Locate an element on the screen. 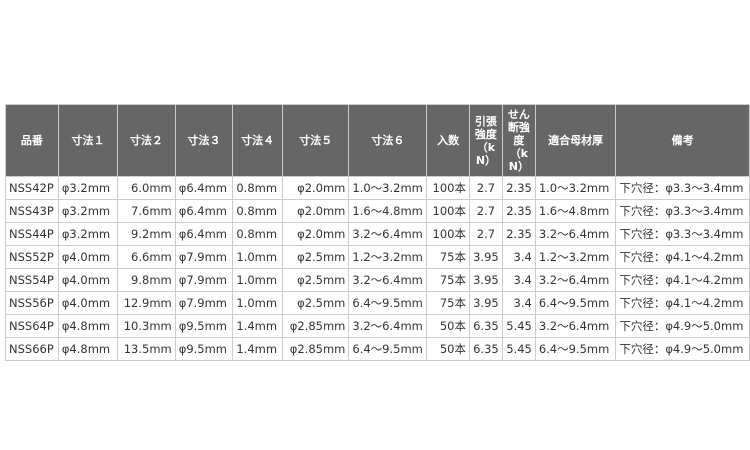 Image resolution: width=750 pixels, height=450 pixels. column-header: 寸法３ is located at coordinates (204, 140).